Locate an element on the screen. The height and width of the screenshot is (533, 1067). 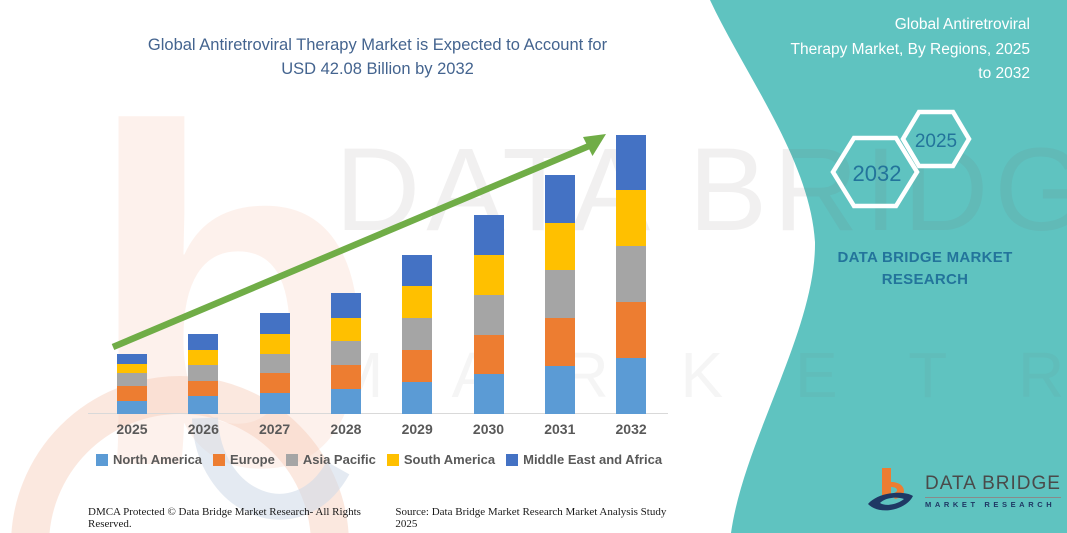
side-panel-title-line3: to 2032 is located at coordinates (1004, 73).